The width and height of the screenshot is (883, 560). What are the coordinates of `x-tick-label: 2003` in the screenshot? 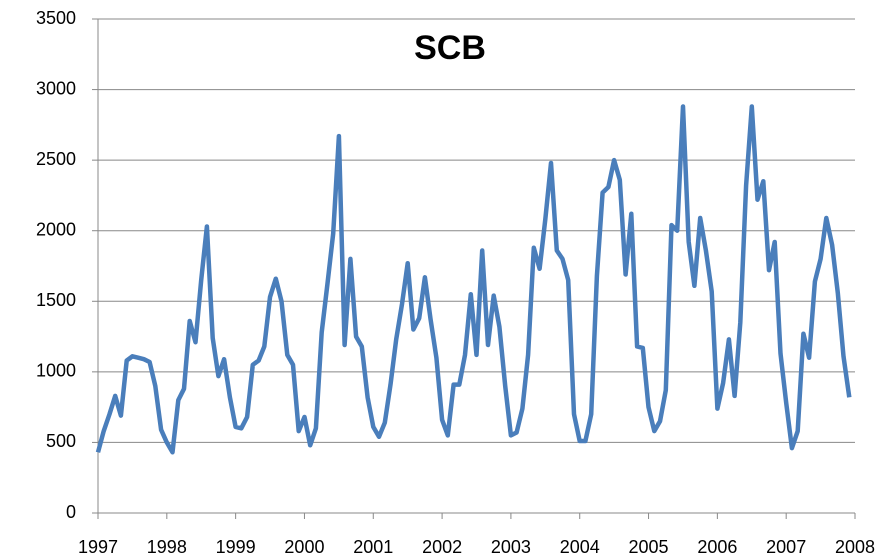 It's located at (511, 547).